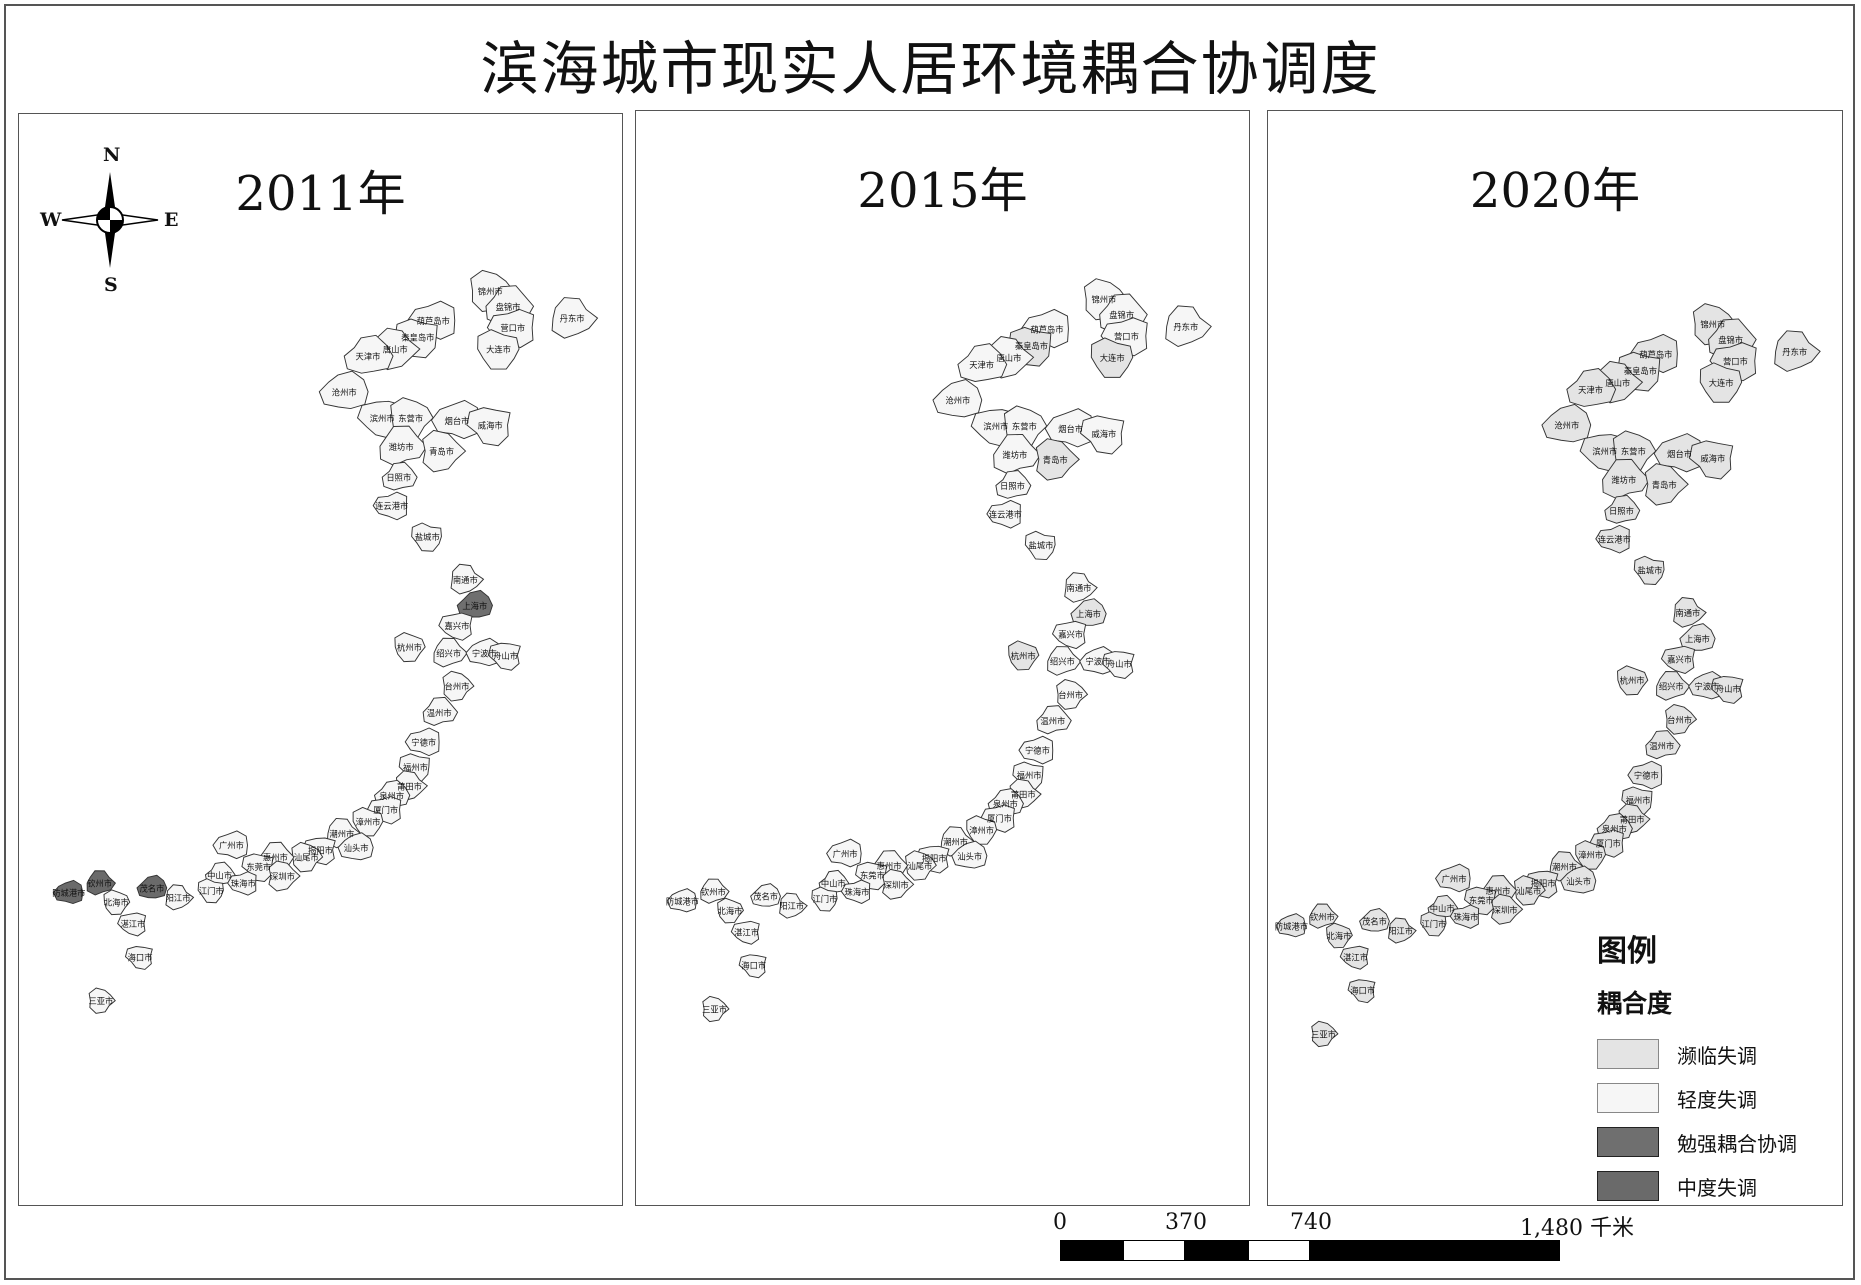 The image size is (1861, 1285). I want to click on legend-label: 中度失调, so click(1717, 1187).